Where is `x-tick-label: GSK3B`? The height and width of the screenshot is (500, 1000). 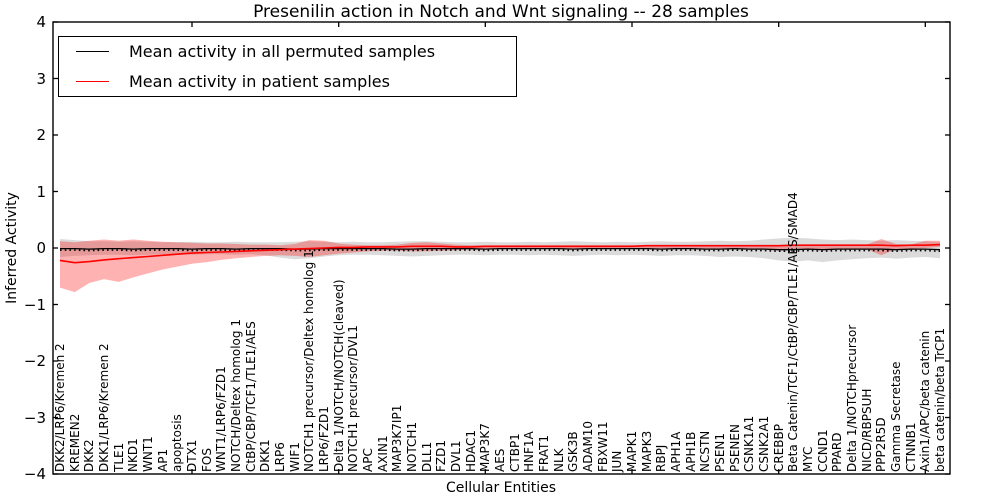 x-tick-label: GSK3B is located at coordinates (573, 451).